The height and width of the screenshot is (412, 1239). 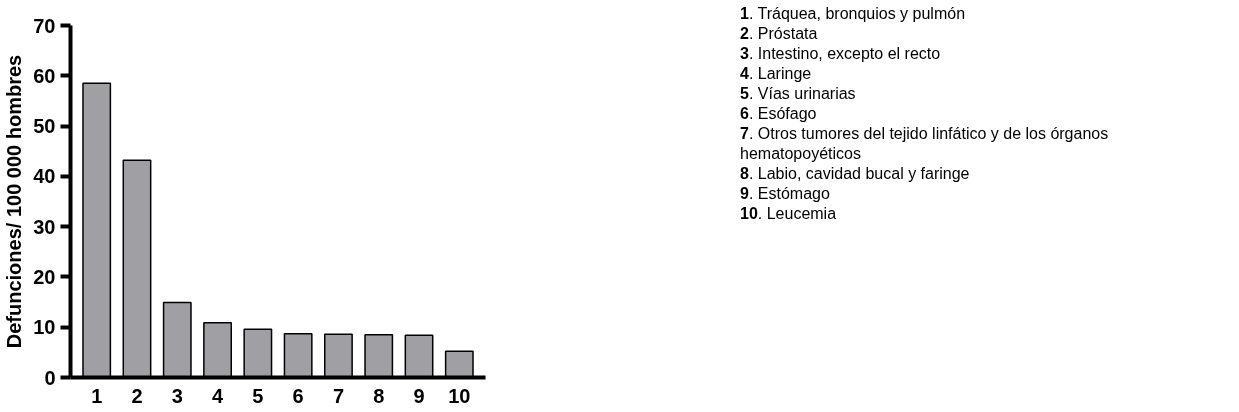 What do you see at coordinates (459, 395) in the screenshot?
I see `x-tick-label: 10` at bounding box center [459, 395].